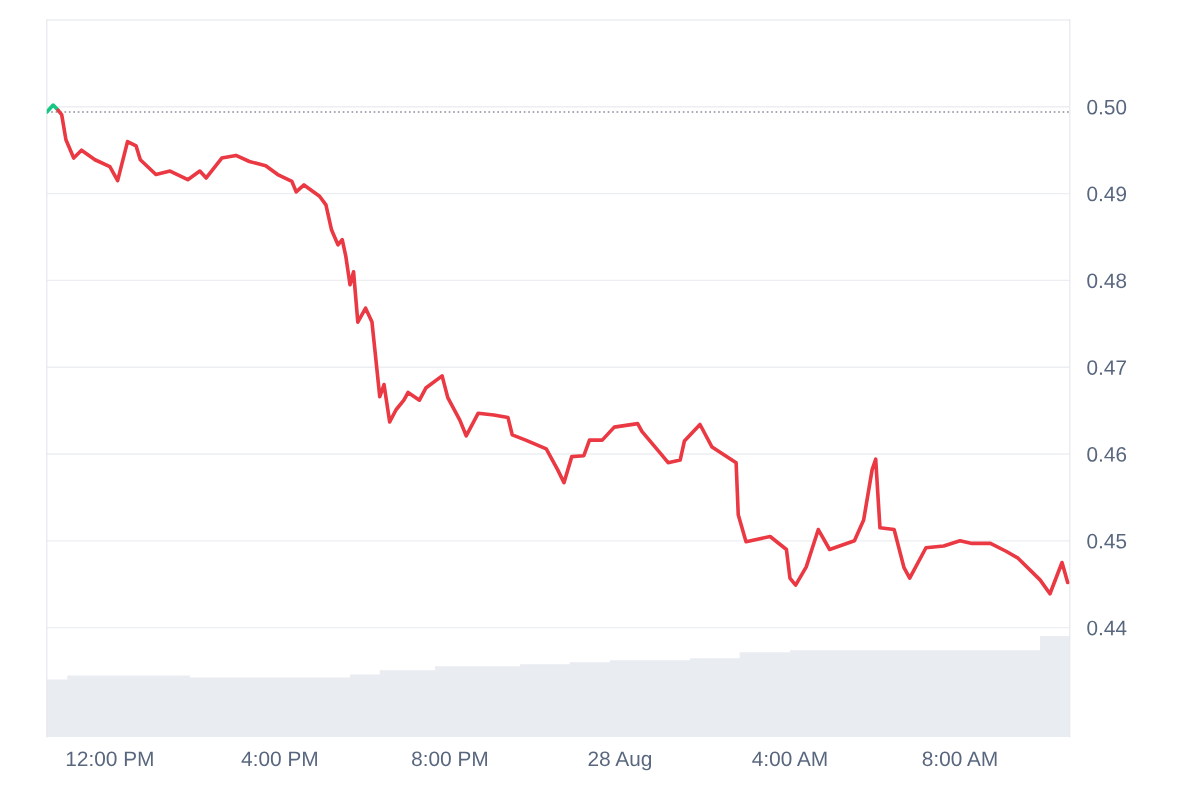 This screenshot has width=1200, height=800. Describe the element at coordinates (109, 759) in the screenshot. I see `x-tick-label: 12:00 PM` at that location.